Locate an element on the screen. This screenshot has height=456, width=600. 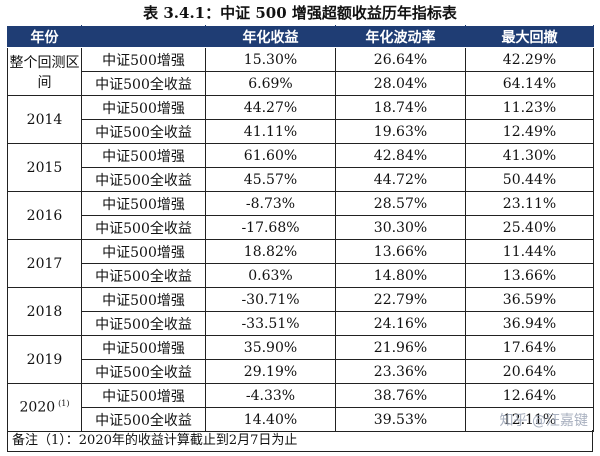
max-drawdown-cell: 20.64% is located at coordinates (529, 371).